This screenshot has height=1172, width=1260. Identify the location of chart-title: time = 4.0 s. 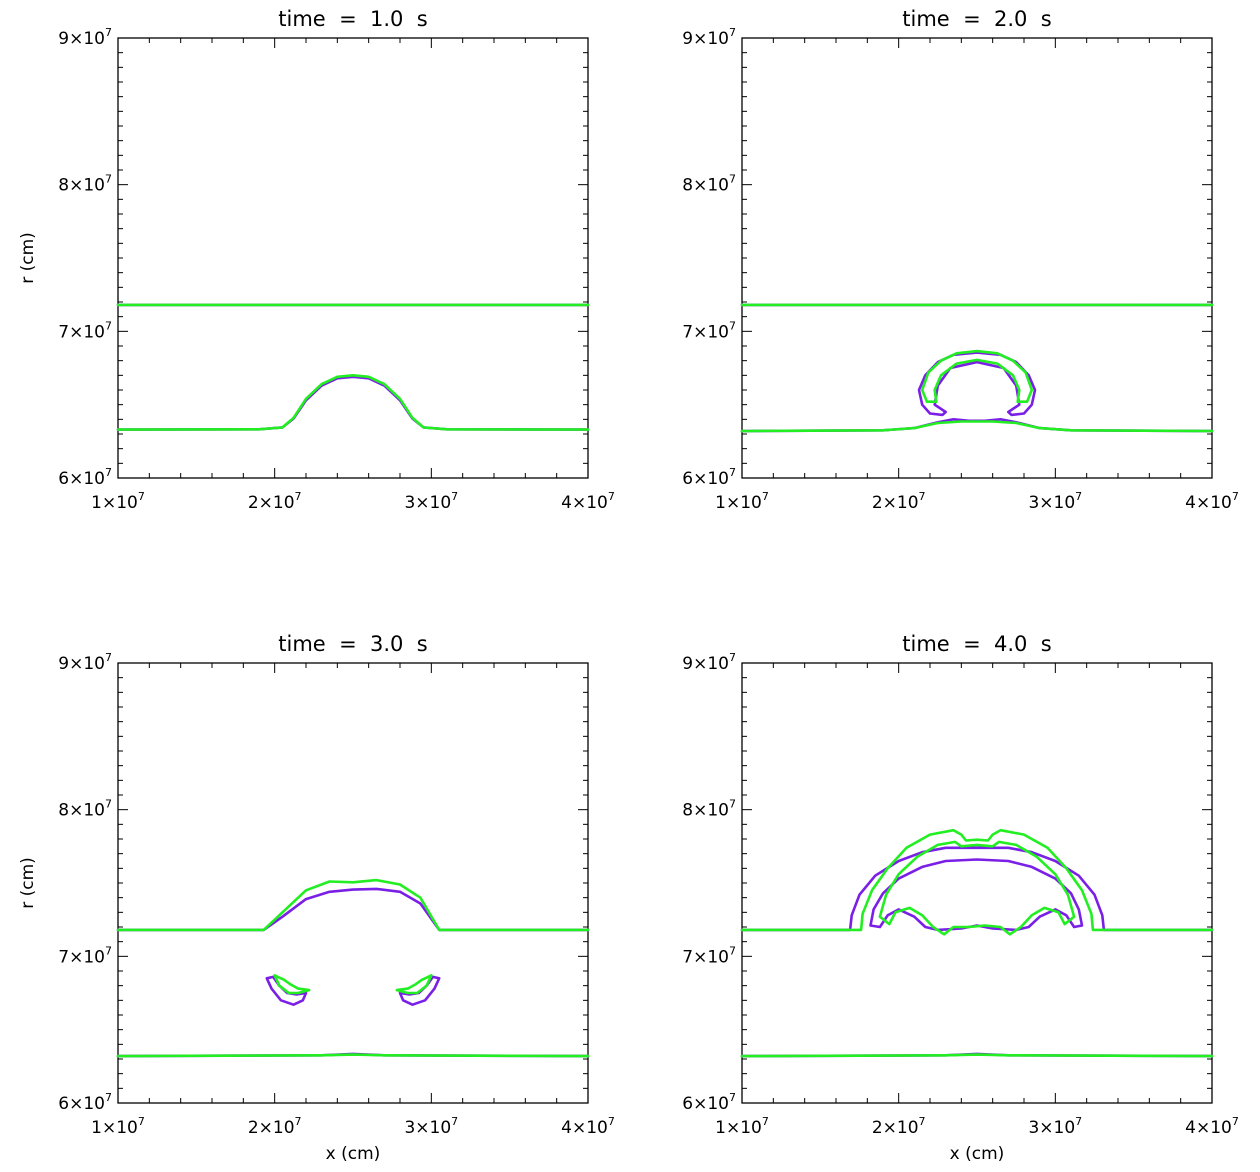
(976, 644).